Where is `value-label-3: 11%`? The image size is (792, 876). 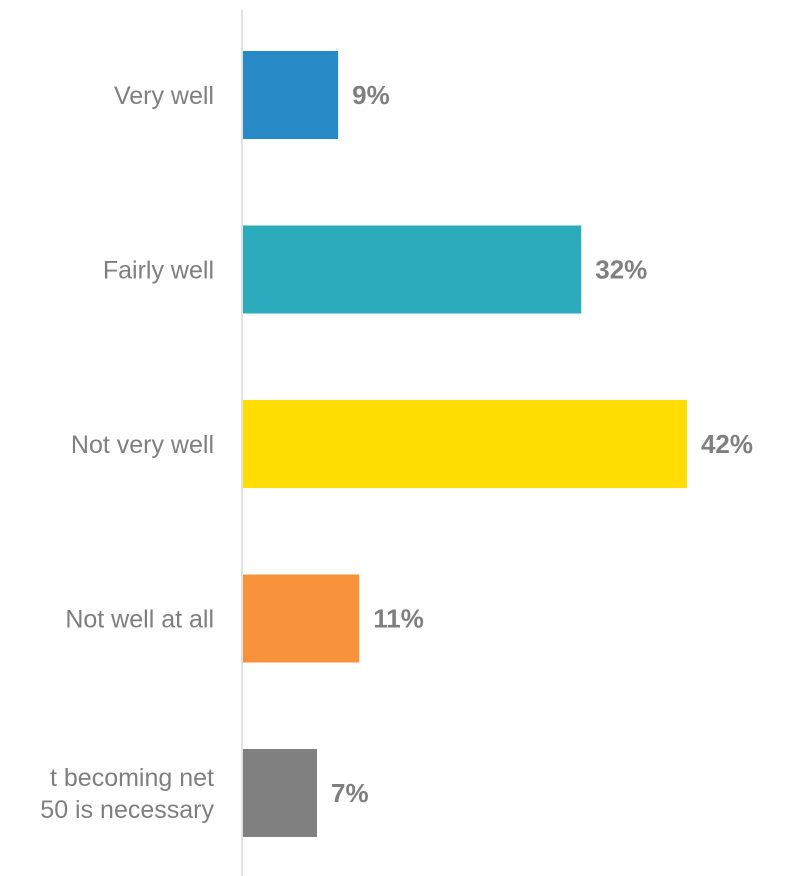 value-label-3: 11% is located at coordinates (398, 619).